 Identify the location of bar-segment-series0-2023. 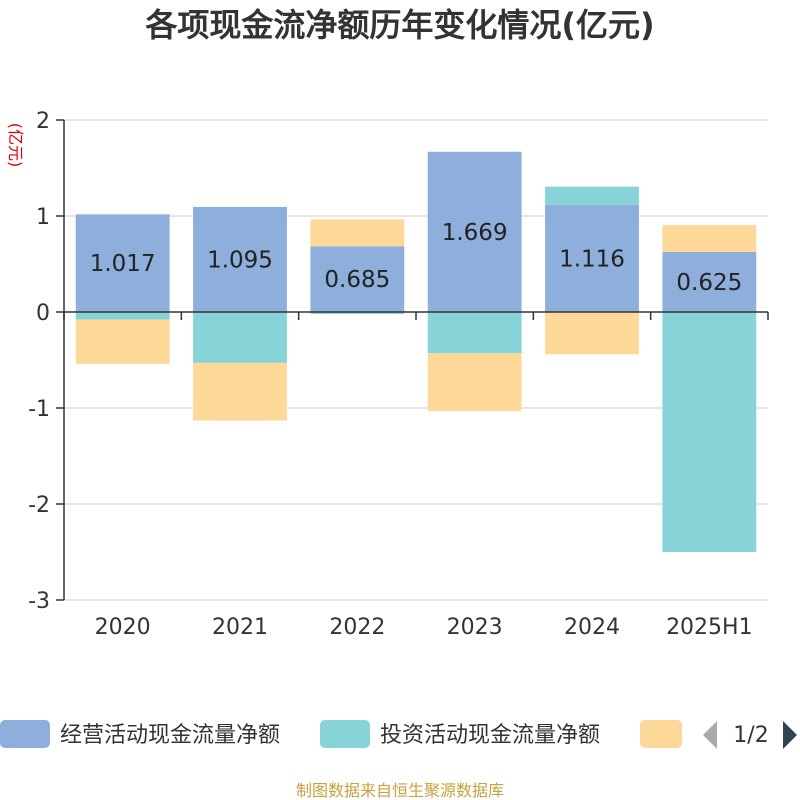
(474, 231).